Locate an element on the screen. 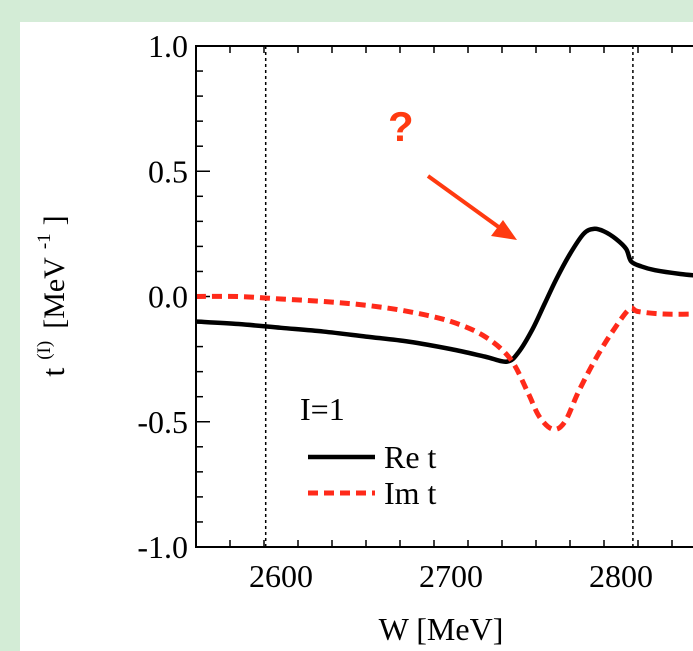  y-tick-label: 0.5 is located at coordinates (168, 171).